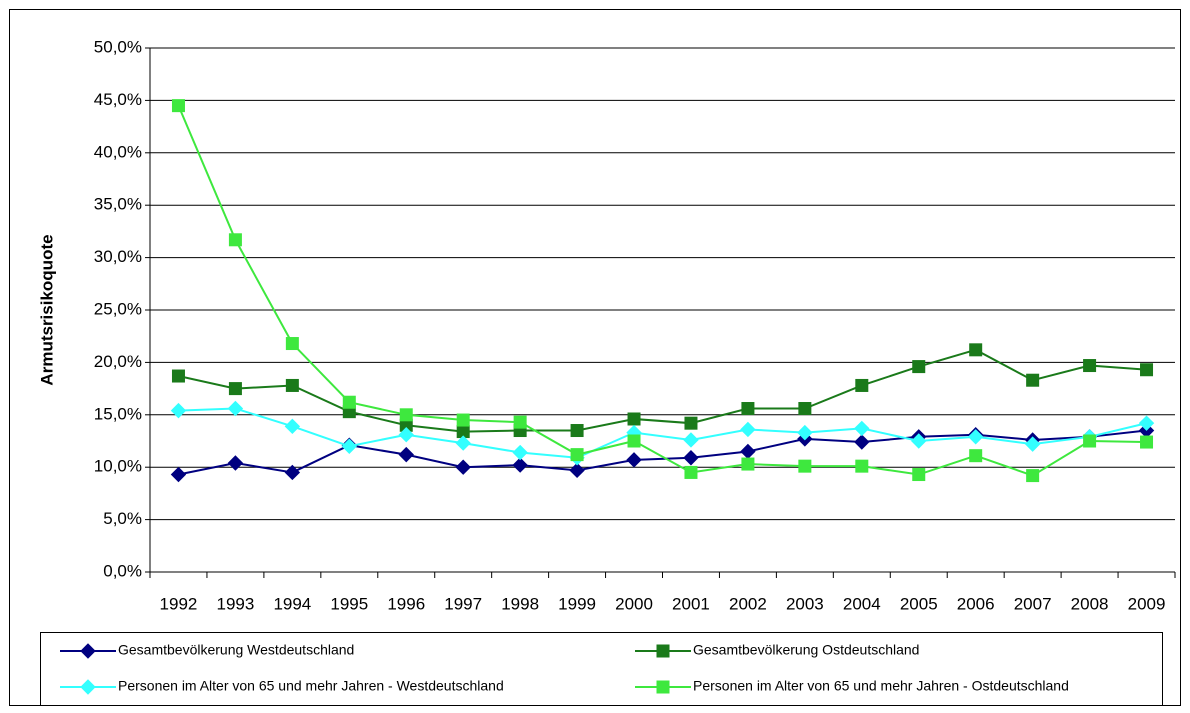 The image size is (1190, 713). What do you see at coordinates (118, 46) in the screenshot?
I see `y-tick-label: 50,0%` at bounding box center [118, 46].